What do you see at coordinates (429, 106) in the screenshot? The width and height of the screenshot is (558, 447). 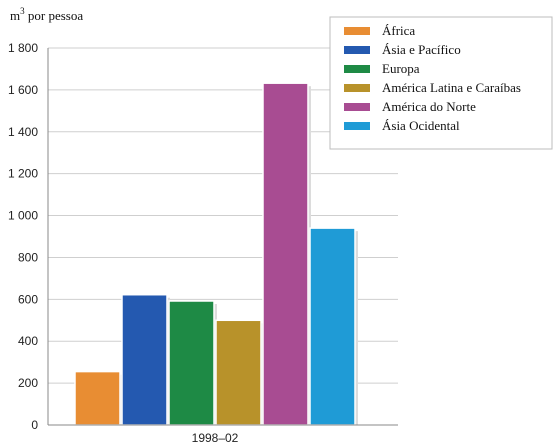 I see `legend-label: América do Norte` at bounding box center [429, 106].